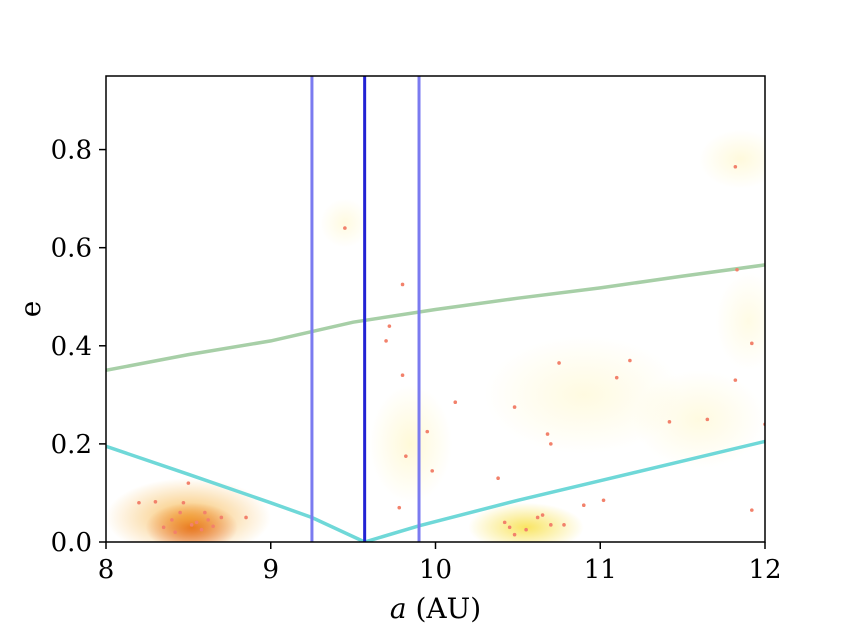 The height and width of the screenshot is (638, 850). I want to click on x-tick-label: 11, so click(600, 570).